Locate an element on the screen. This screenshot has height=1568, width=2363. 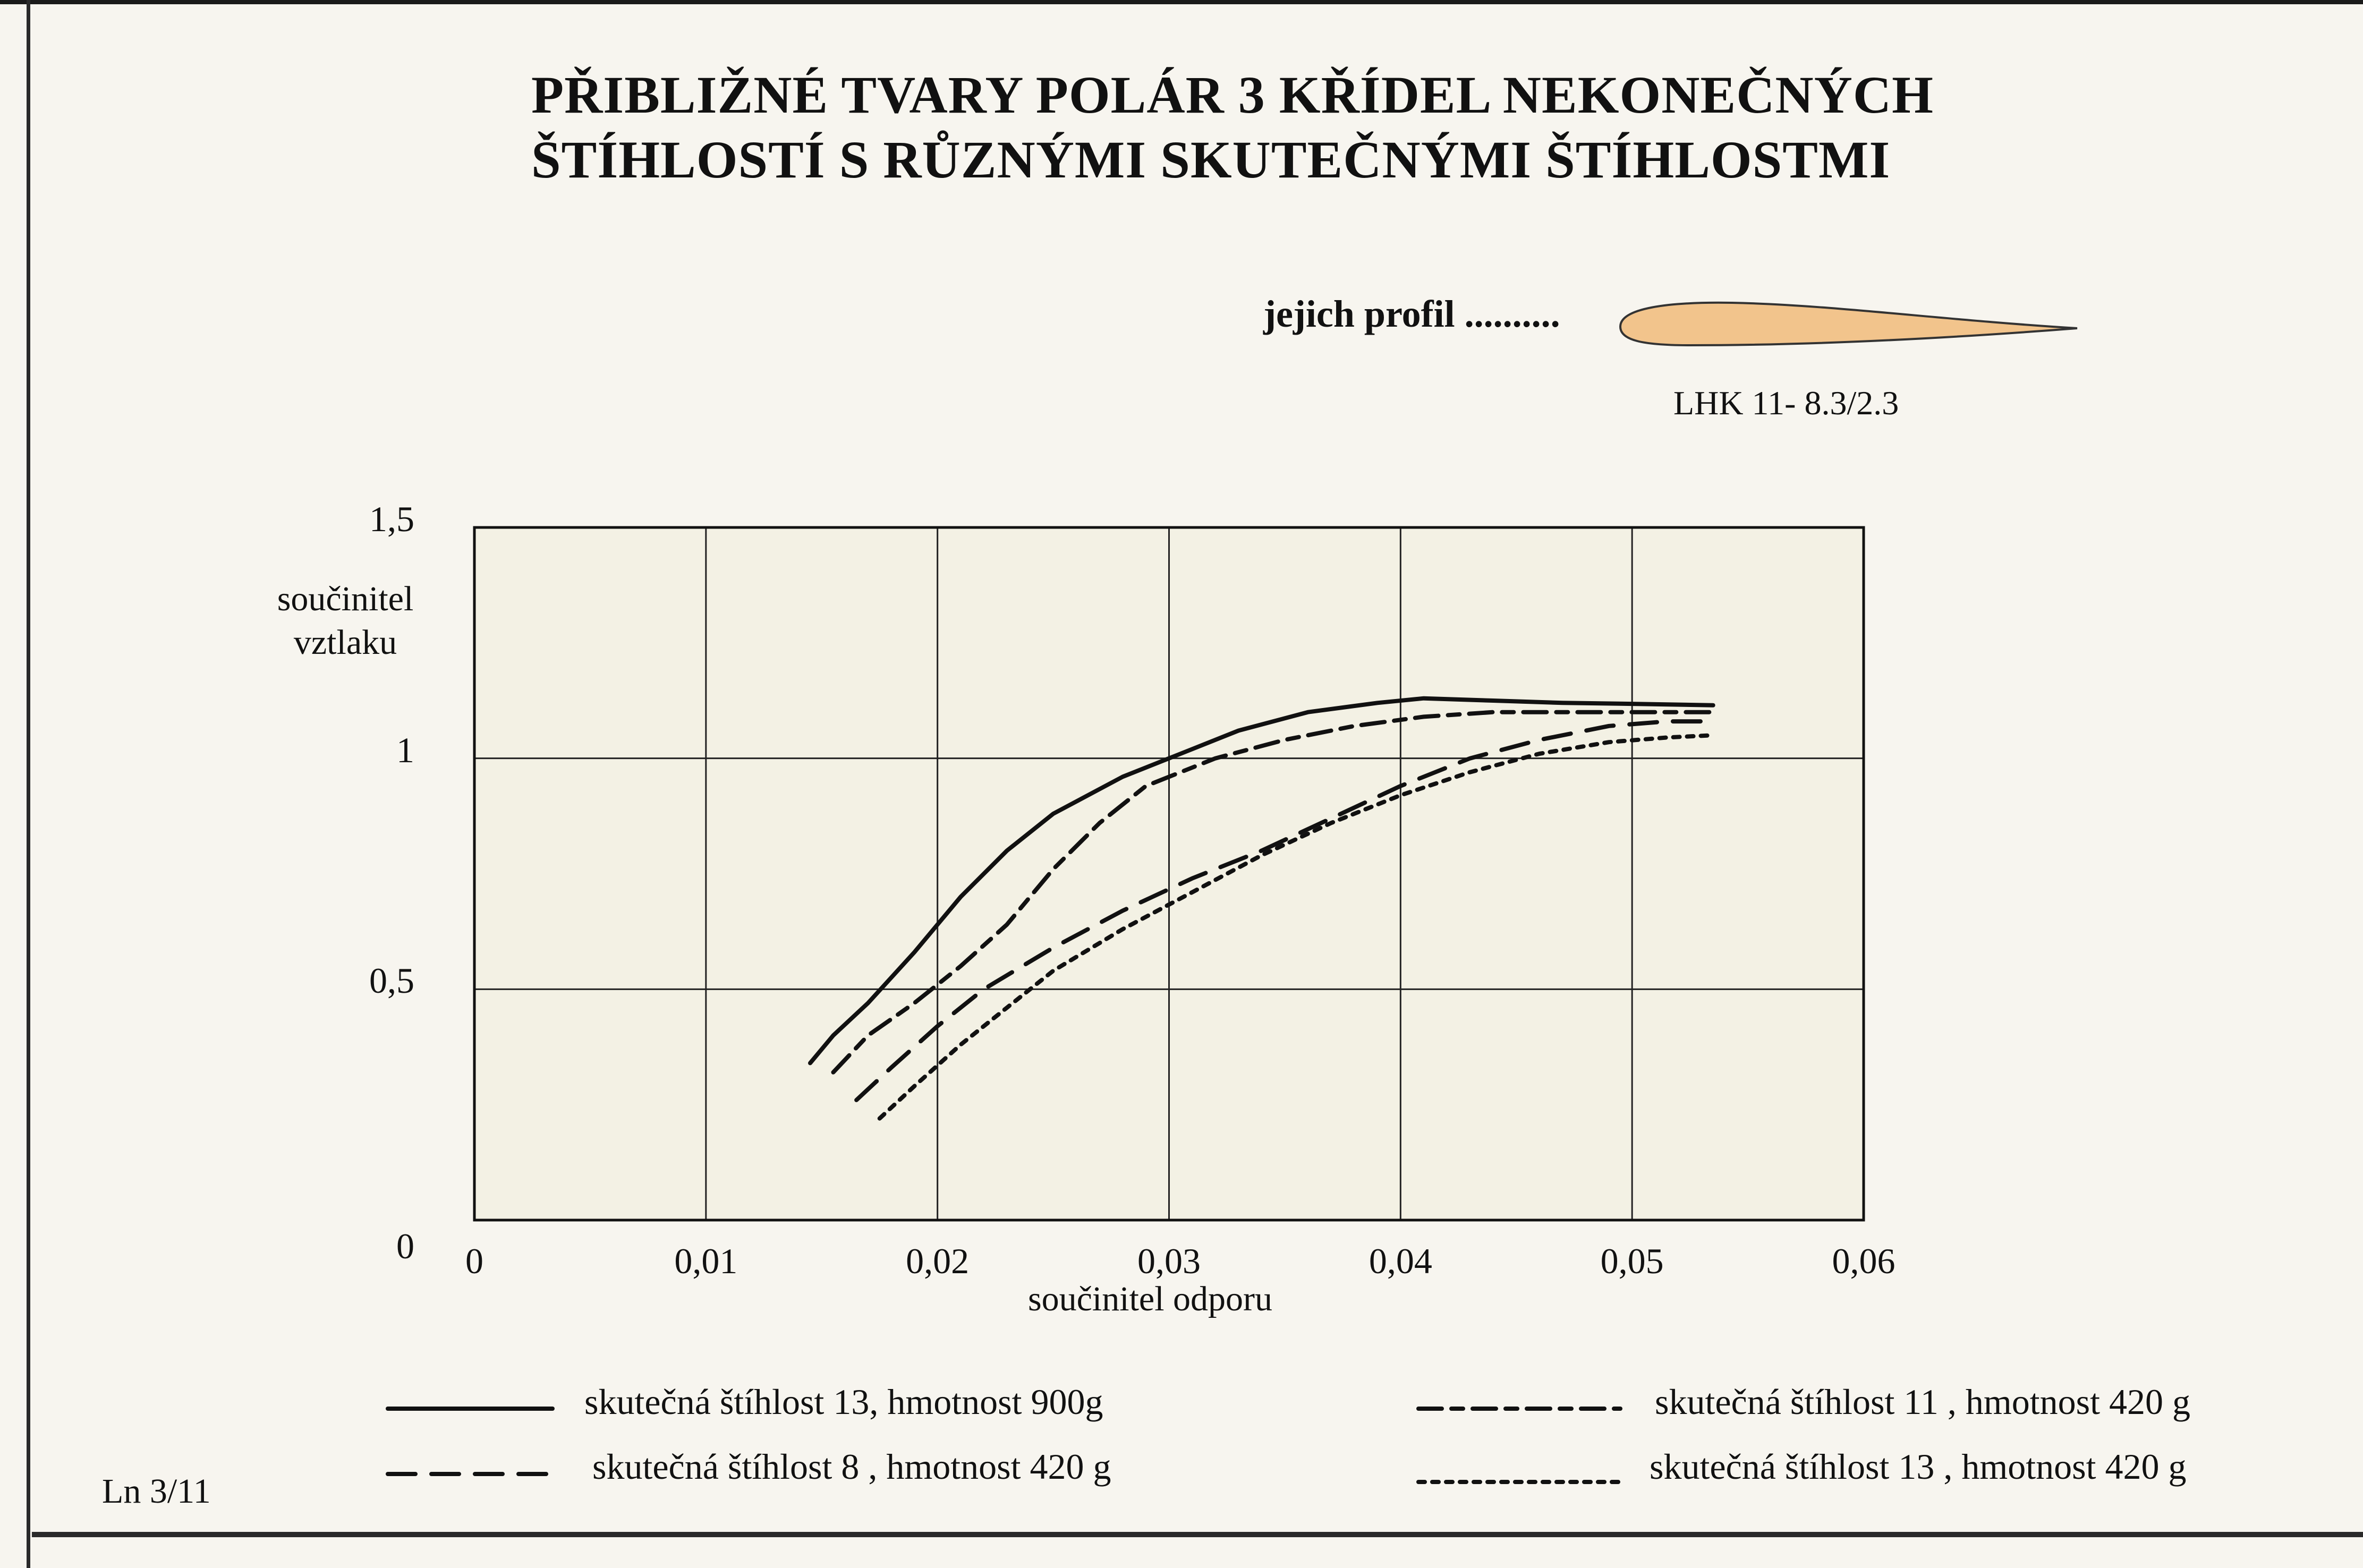
x-tick-label: 0,02 is located at coordinates (938, 1261).